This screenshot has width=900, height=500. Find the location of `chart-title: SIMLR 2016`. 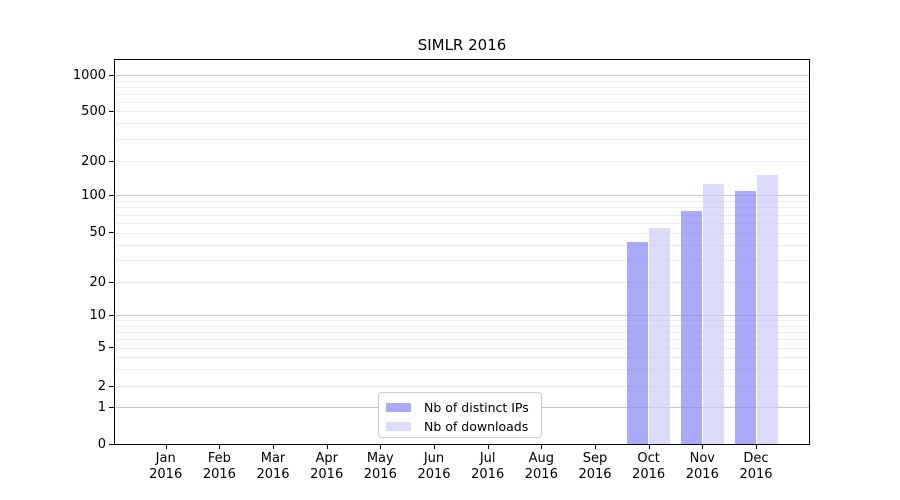

chart-title: SIMLR 2016 is located at coordinates (462, 45).